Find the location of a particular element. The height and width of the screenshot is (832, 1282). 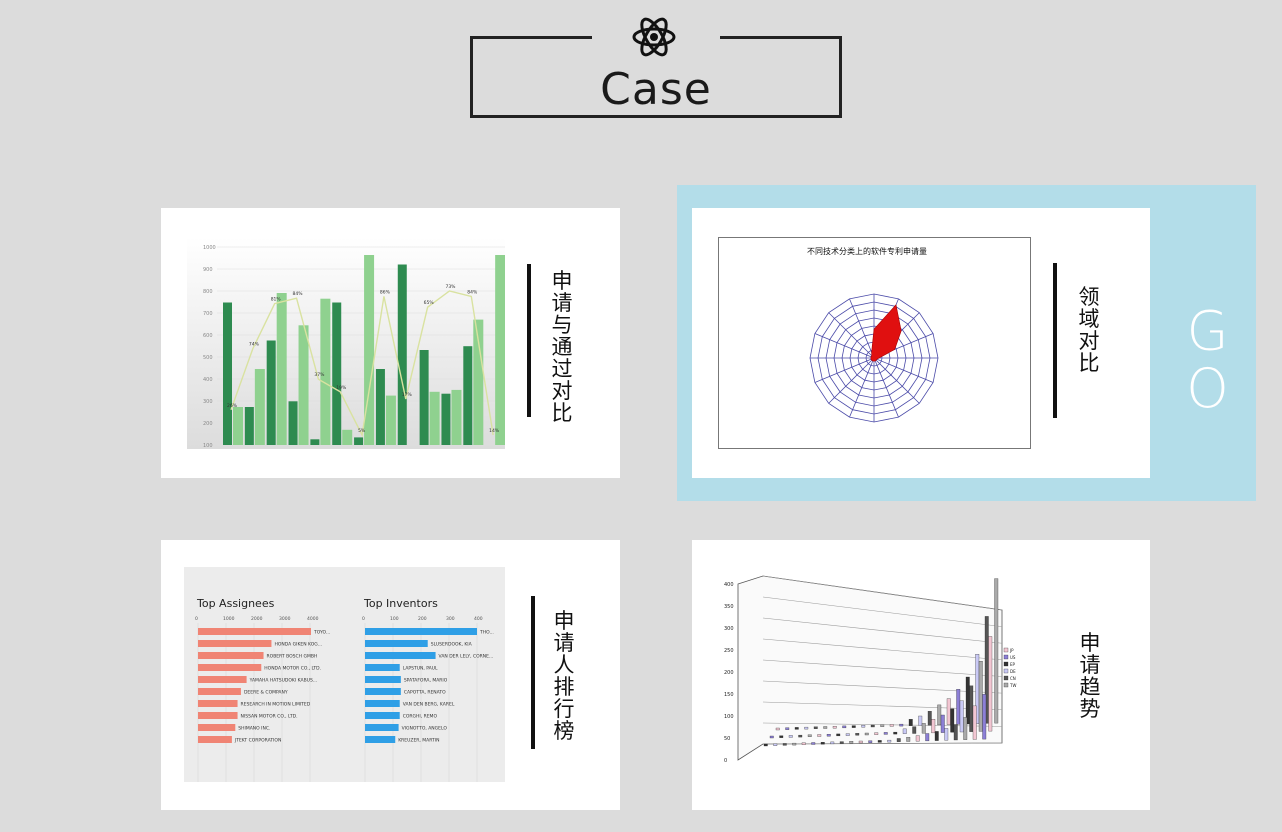

inventor-name: KREUZER, MARTIN is located at coordinates (418, 741).